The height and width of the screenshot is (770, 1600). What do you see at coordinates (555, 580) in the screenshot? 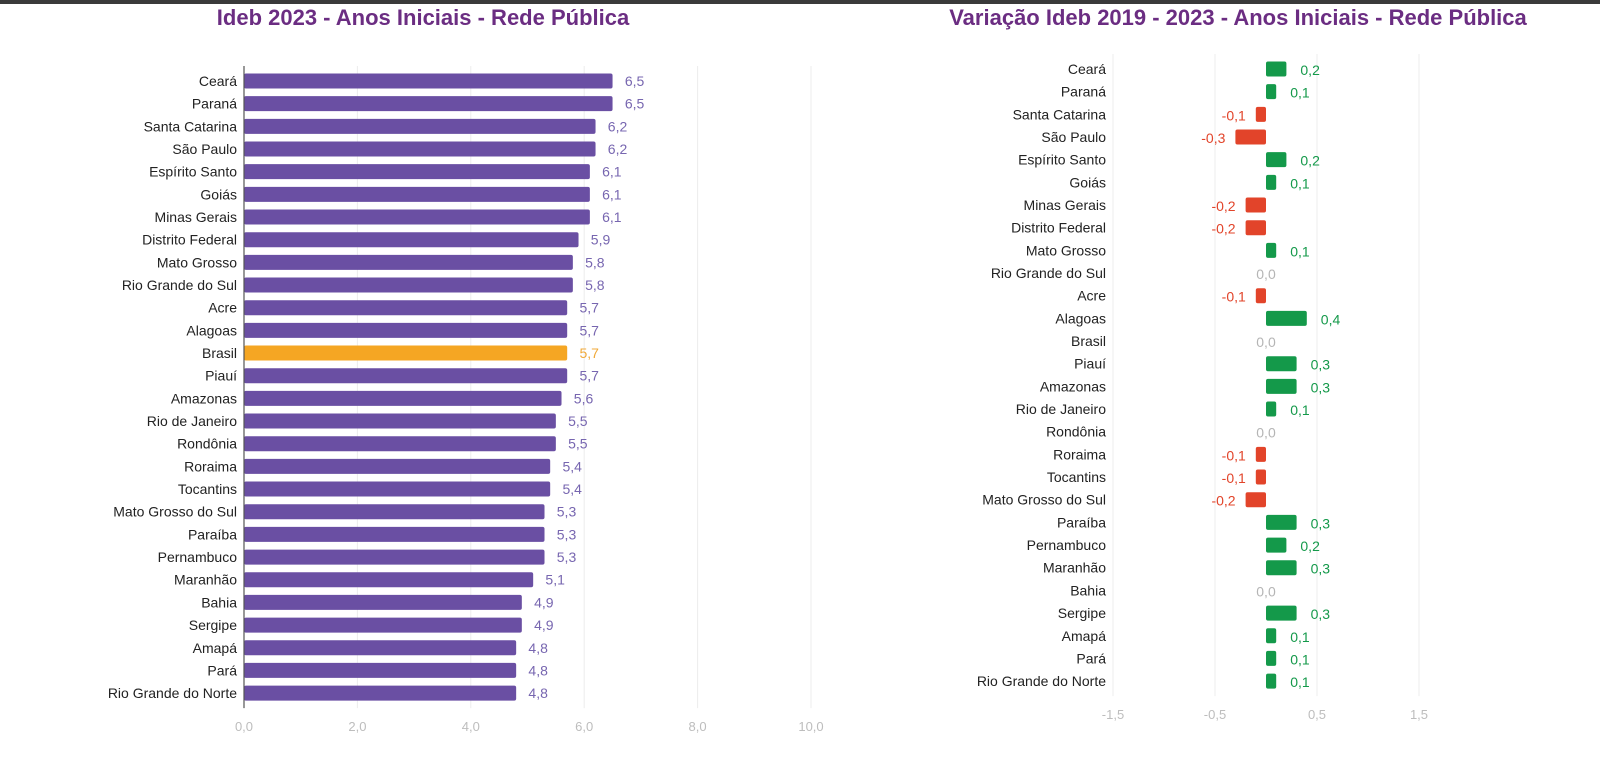
I see `data-label: 5,1` at bounding box center [555, 580].